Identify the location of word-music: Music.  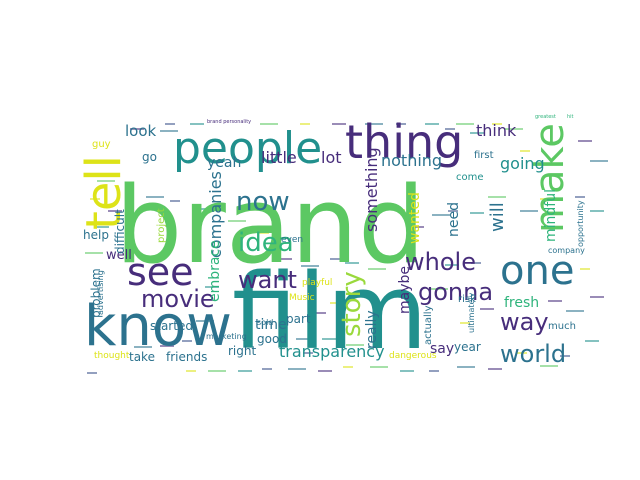
(302, 298).